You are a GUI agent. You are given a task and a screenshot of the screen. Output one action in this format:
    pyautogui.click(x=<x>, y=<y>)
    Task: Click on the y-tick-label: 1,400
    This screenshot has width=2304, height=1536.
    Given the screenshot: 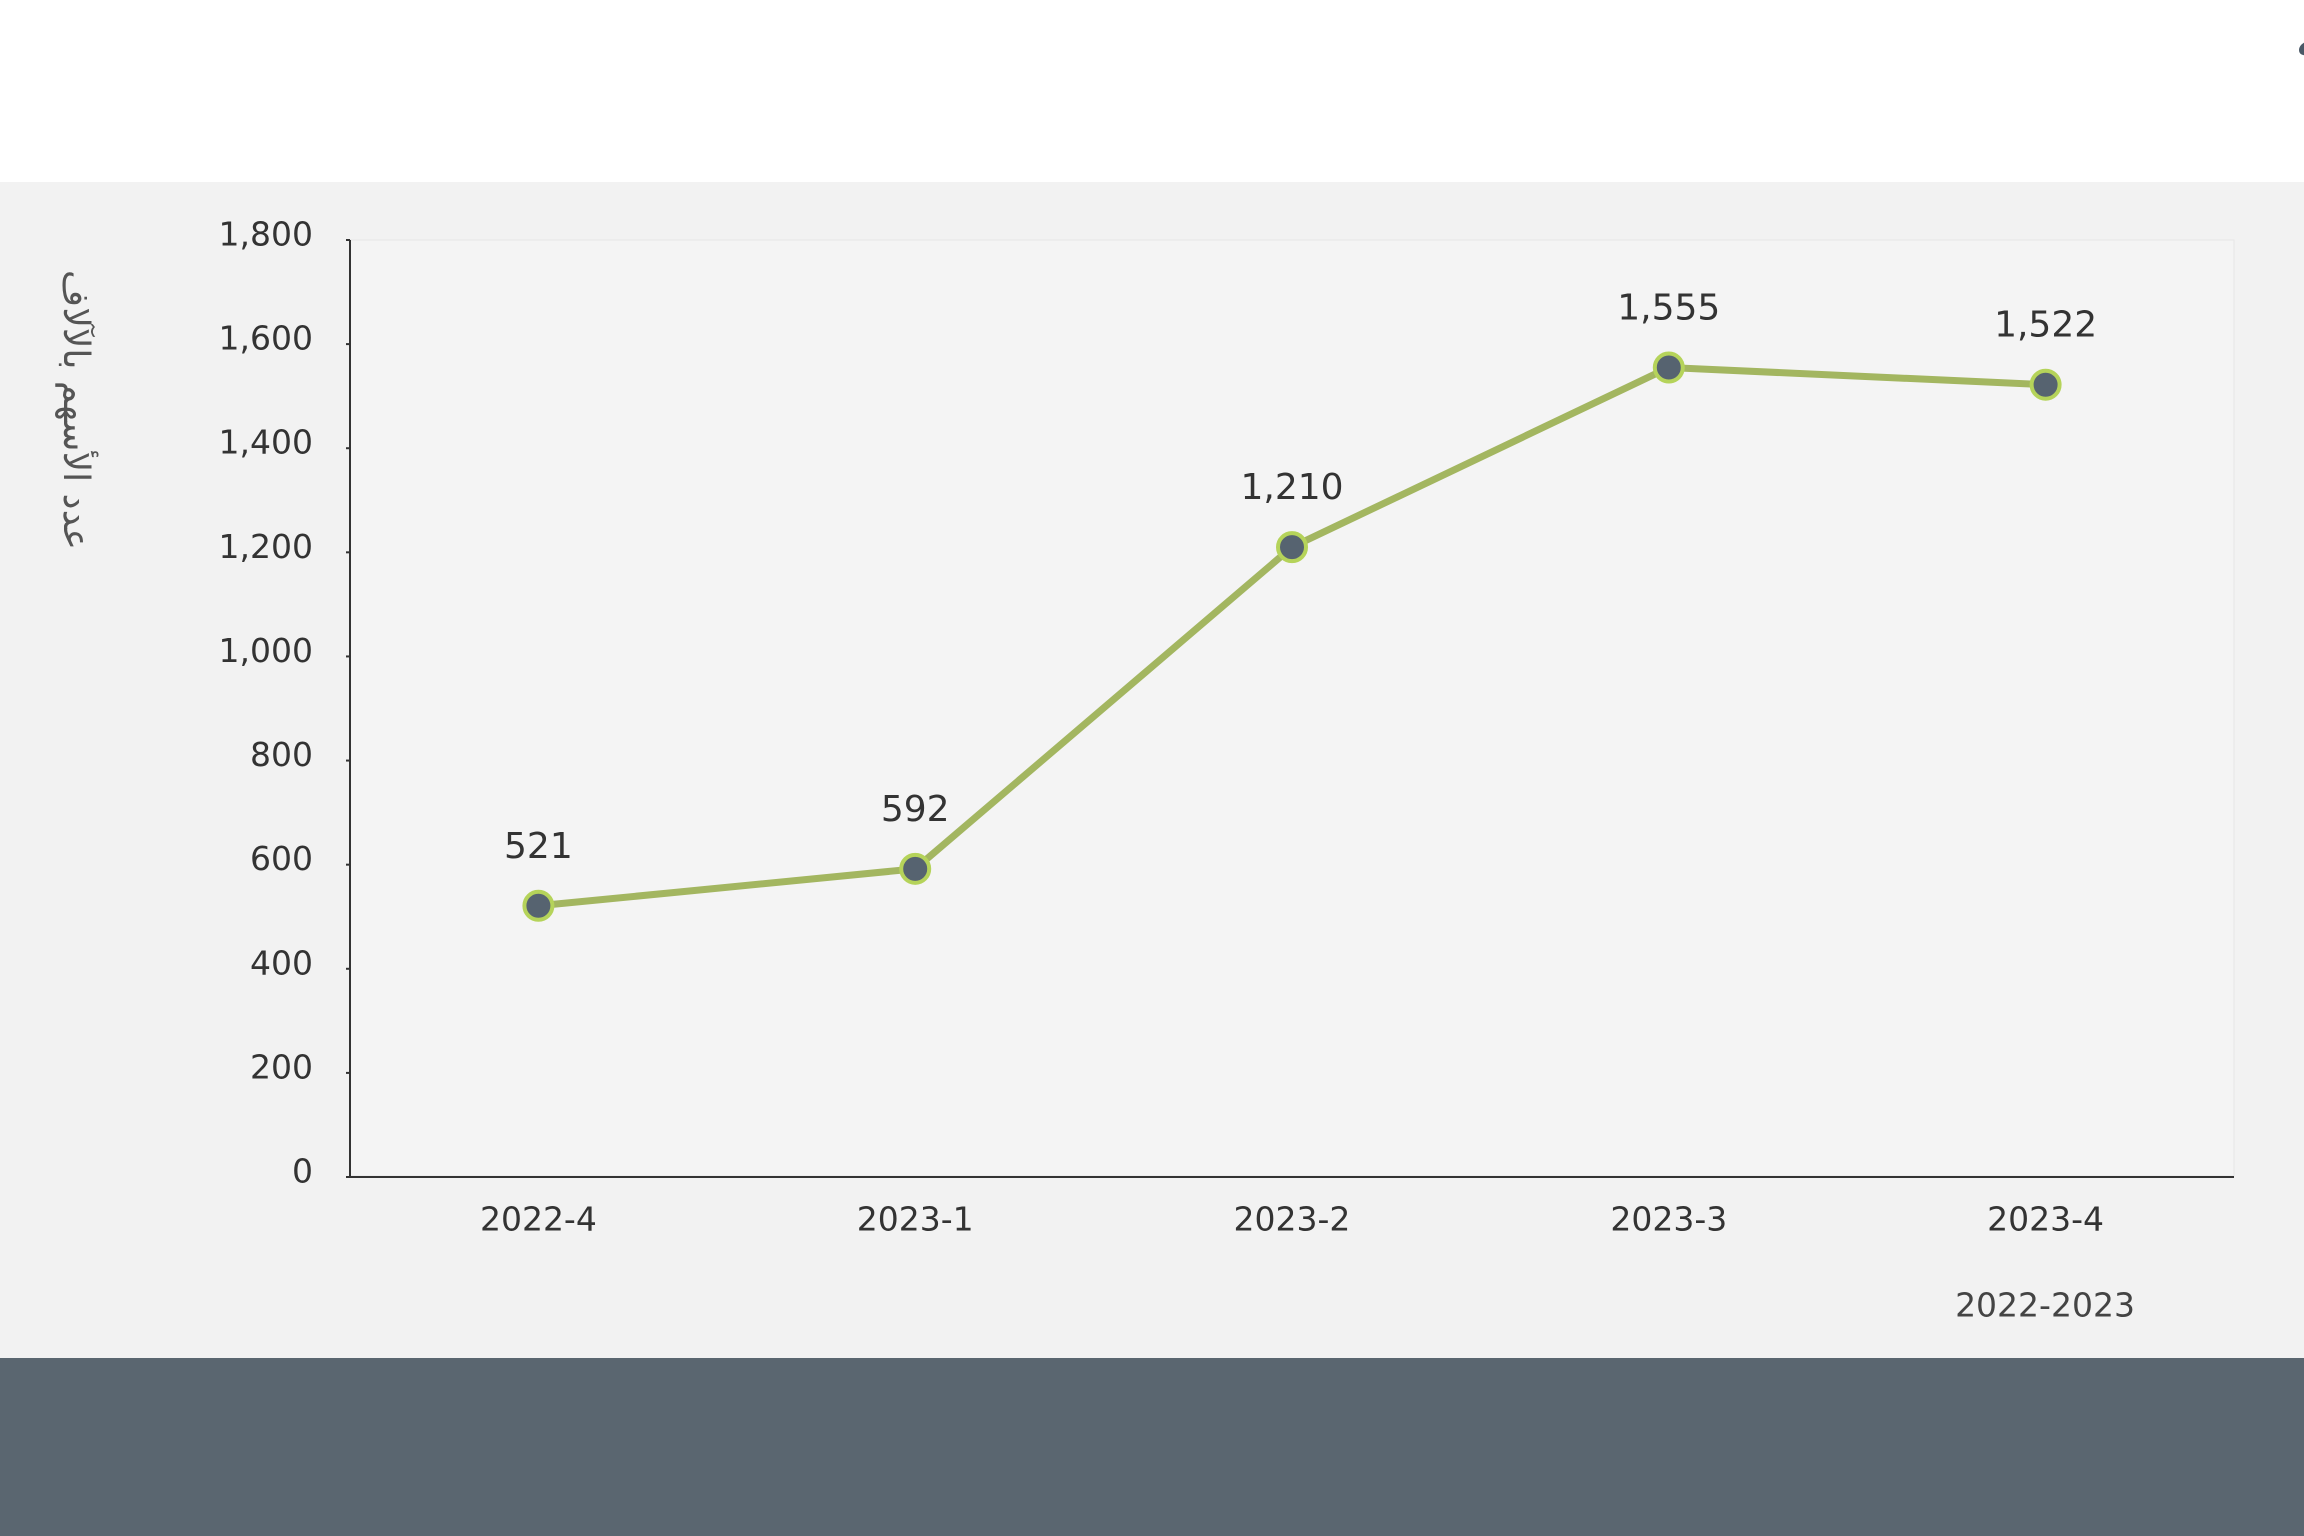 What is the action you would take?
    pyautogui.click(x=266, y=442)
    